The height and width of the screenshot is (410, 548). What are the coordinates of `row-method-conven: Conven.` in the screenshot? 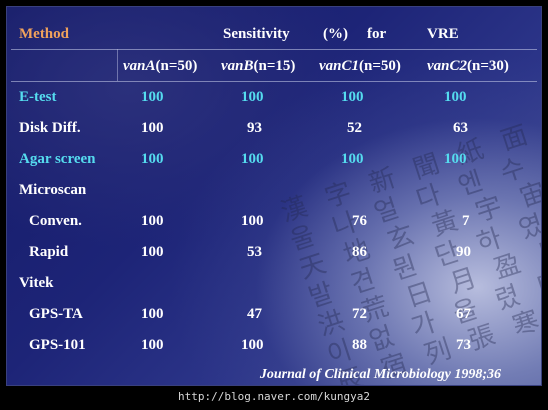 It's located at (55, 221).